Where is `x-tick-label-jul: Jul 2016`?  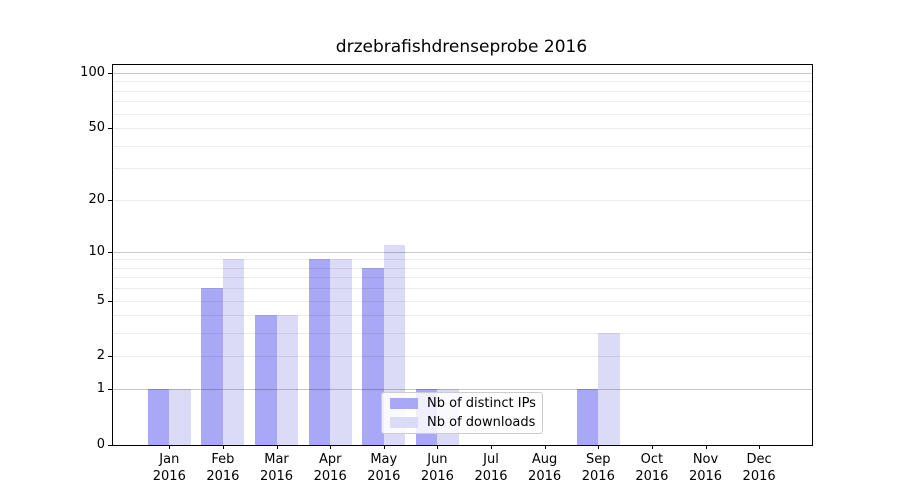 x-tick-label-jul: Jul 2016 is located at coordinates (491, 468).